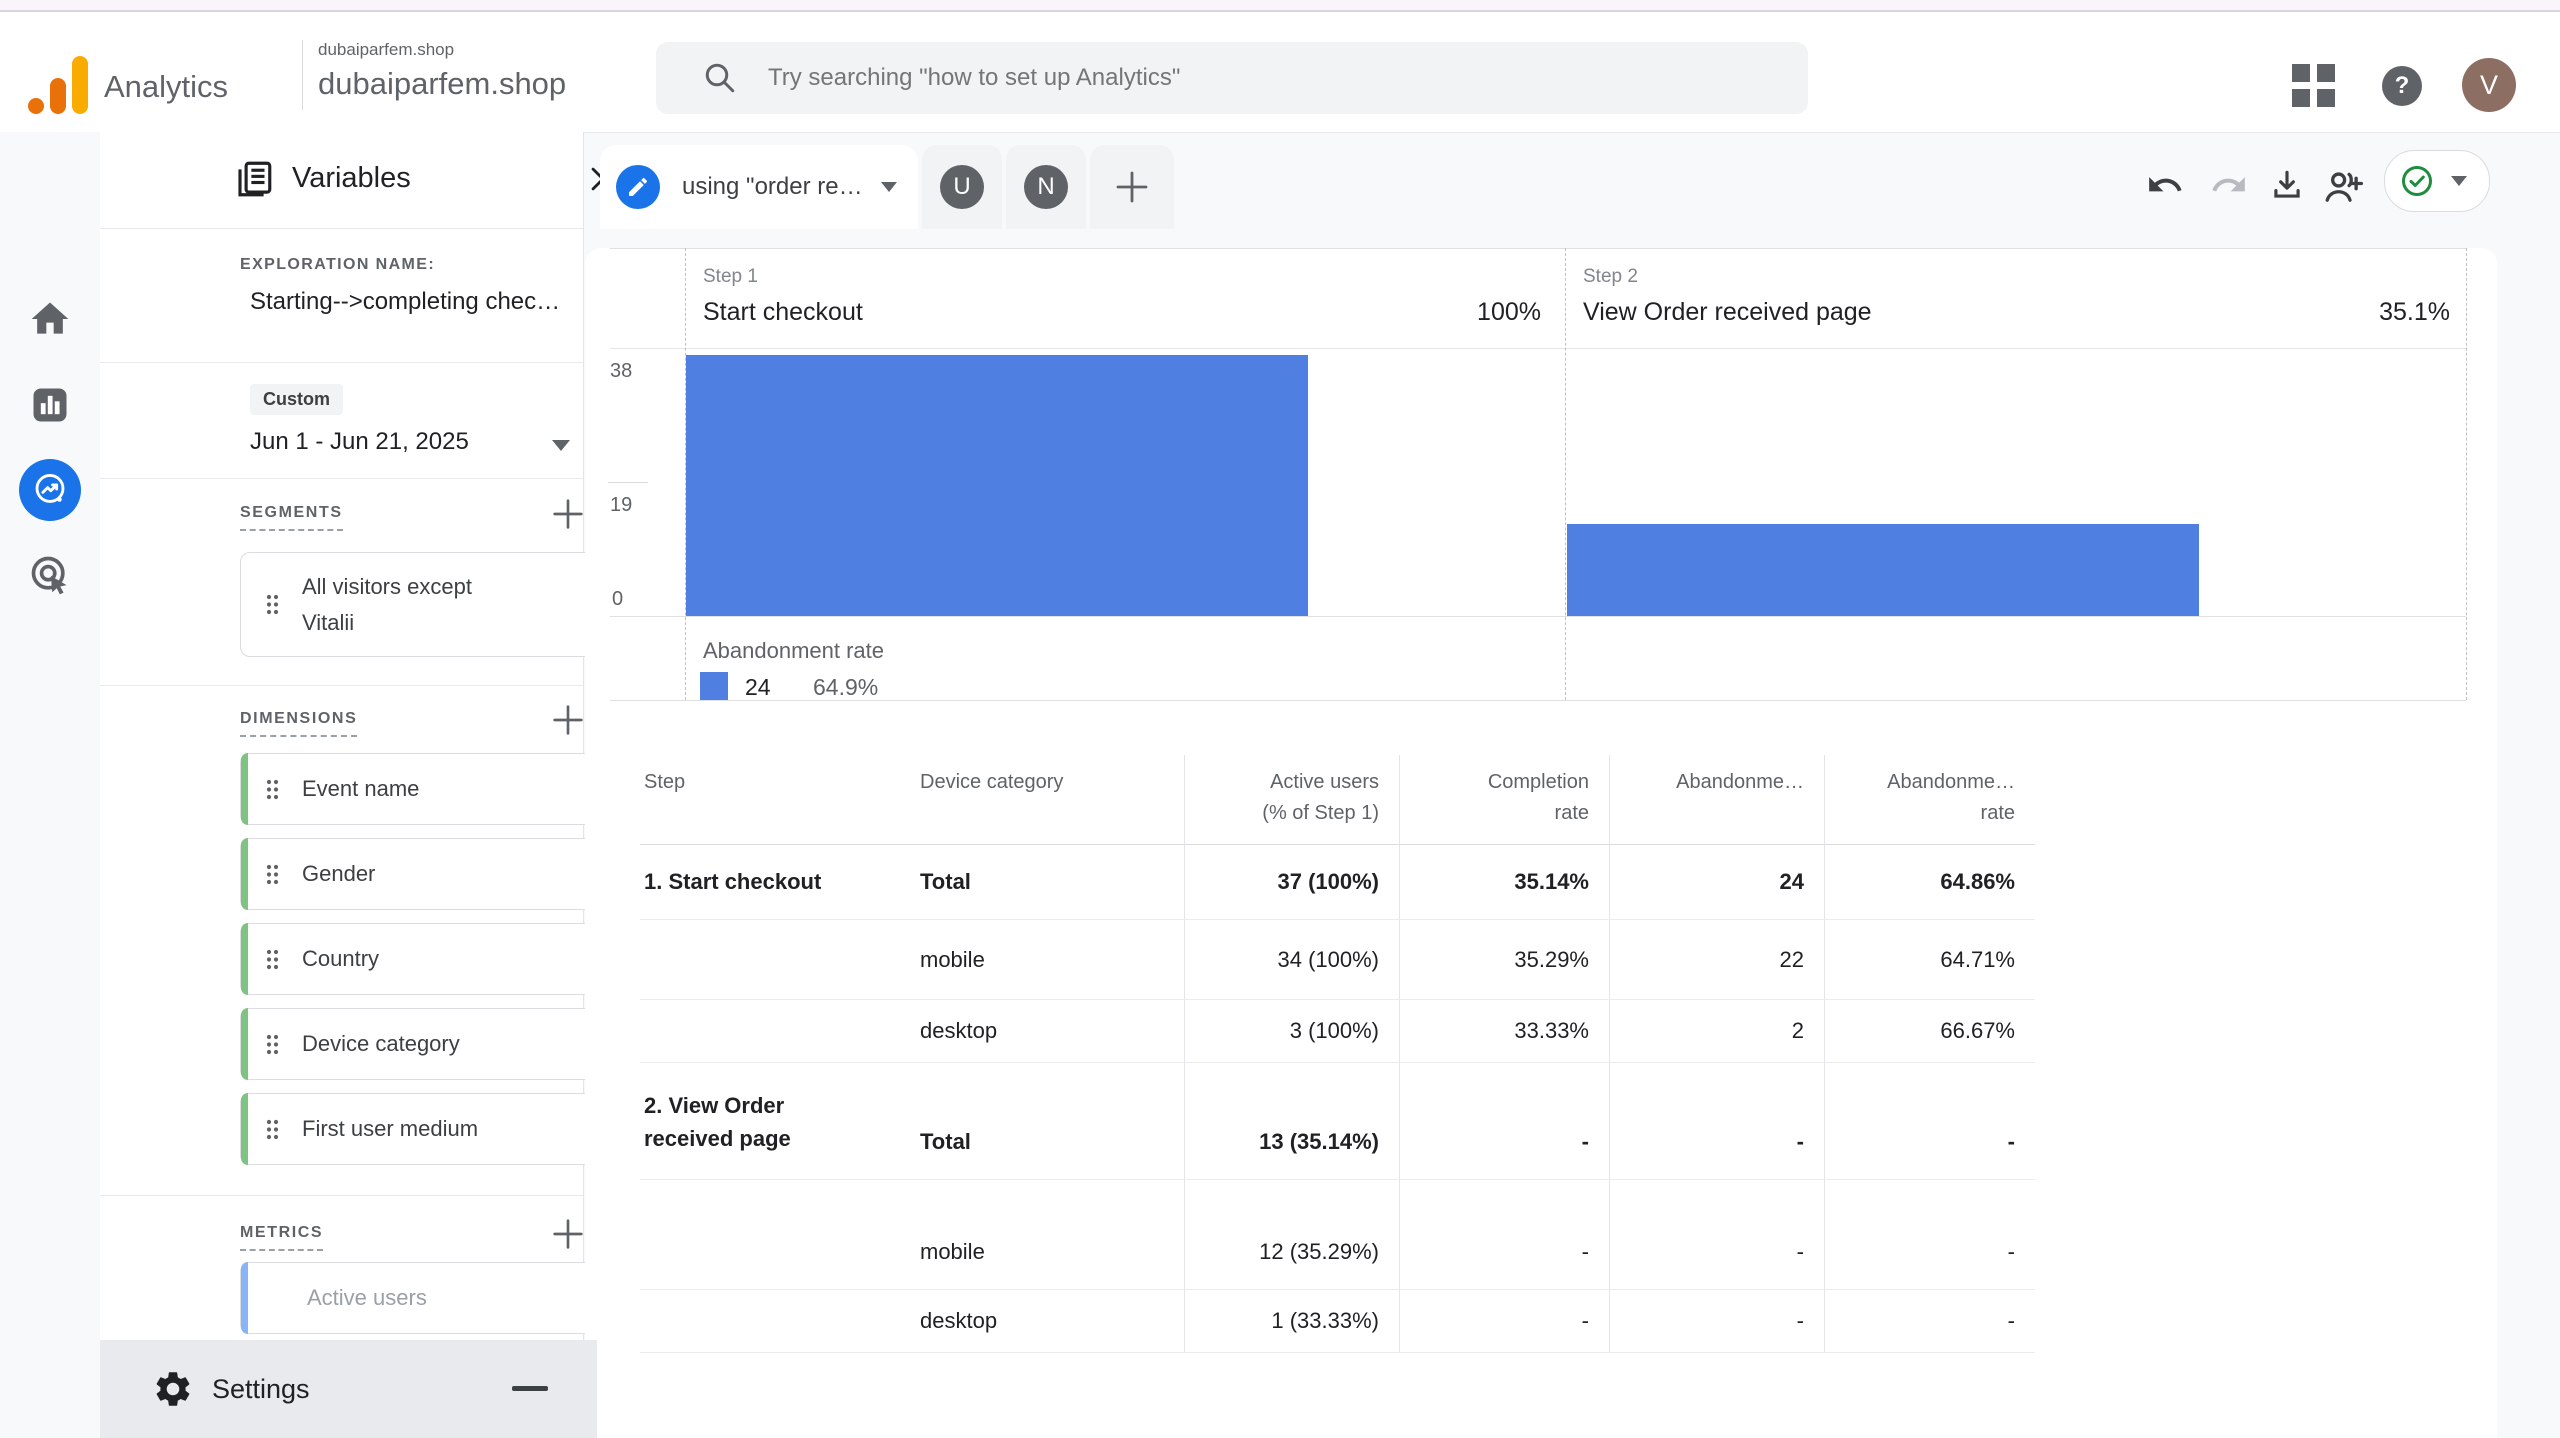 Image resolution: width=2560 pixels, height=1438 pixels. I want to click on col-header-abandonment-rate: Abandonme… rate, so click(1929, 800).